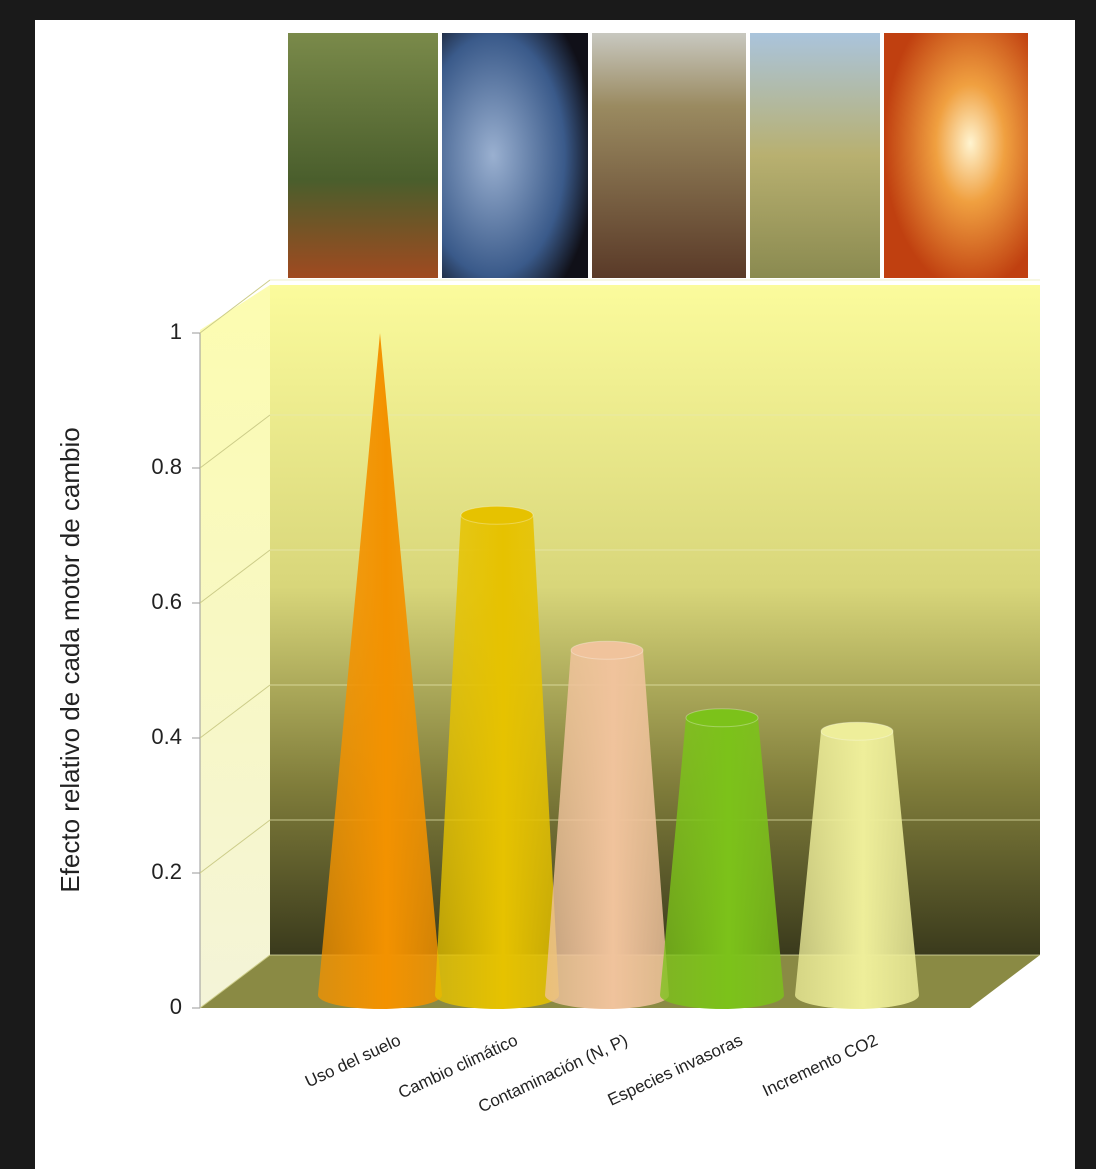 Image resolution: width=1096 pixels, height=1169 pixels. What do you see at coordinates (166, 601) in the screenshot?
I see `y-tick-label: 0.6` at bounding box center [166, 601].